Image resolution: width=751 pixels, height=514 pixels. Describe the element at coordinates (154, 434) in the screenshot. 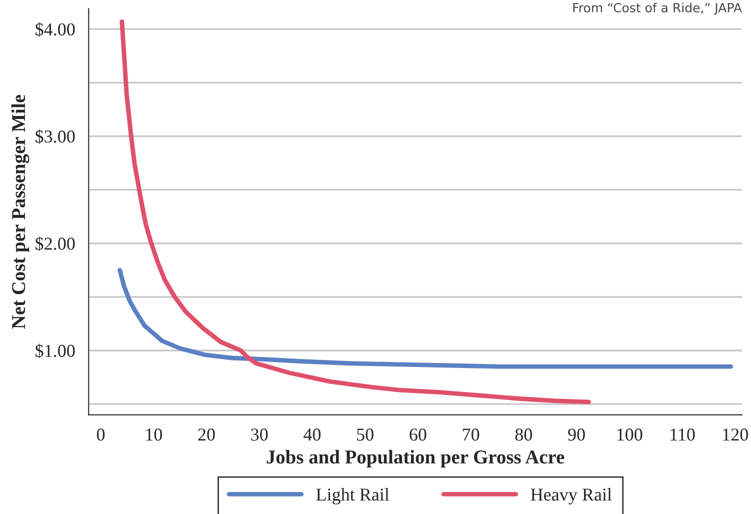

I see `x-tick-label: 10` at that location.